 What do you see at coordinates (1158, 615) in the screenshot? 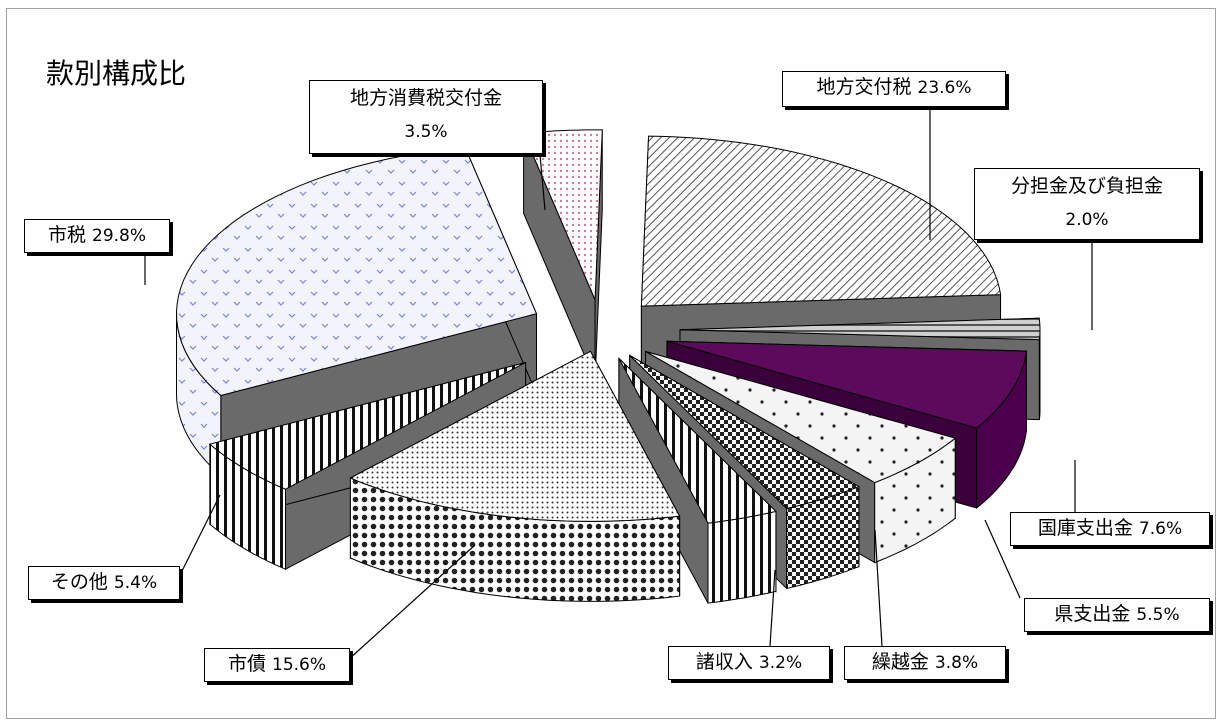
I see `slice-value: 5.5%` at bounding box center [1158, 615].